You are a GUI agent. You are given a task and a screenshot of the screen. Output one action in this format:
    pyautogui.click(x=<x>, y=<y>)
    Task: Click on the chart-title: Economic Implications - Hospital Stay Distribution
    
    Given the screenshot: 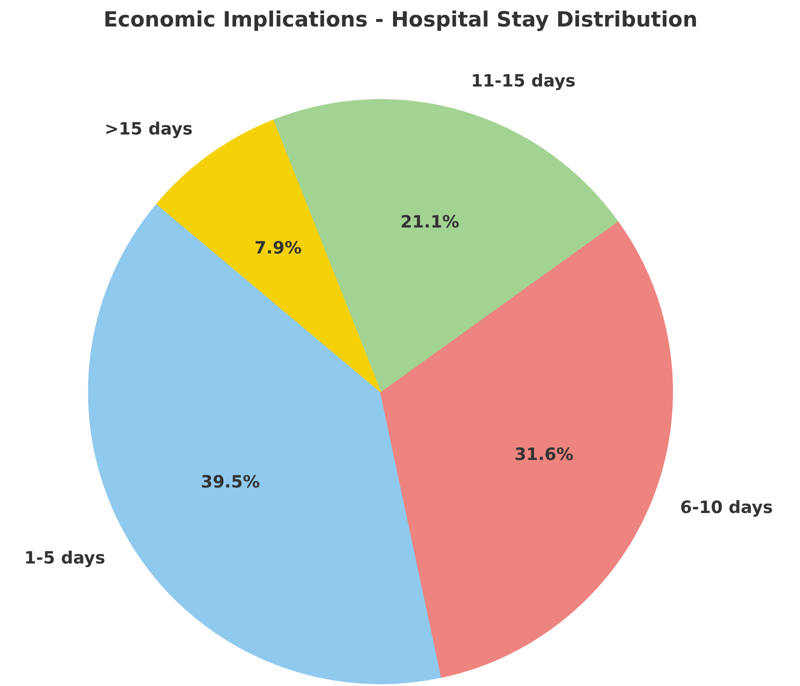 What is the action you would take?
    pyautogui.click(x=400, y=20)
    